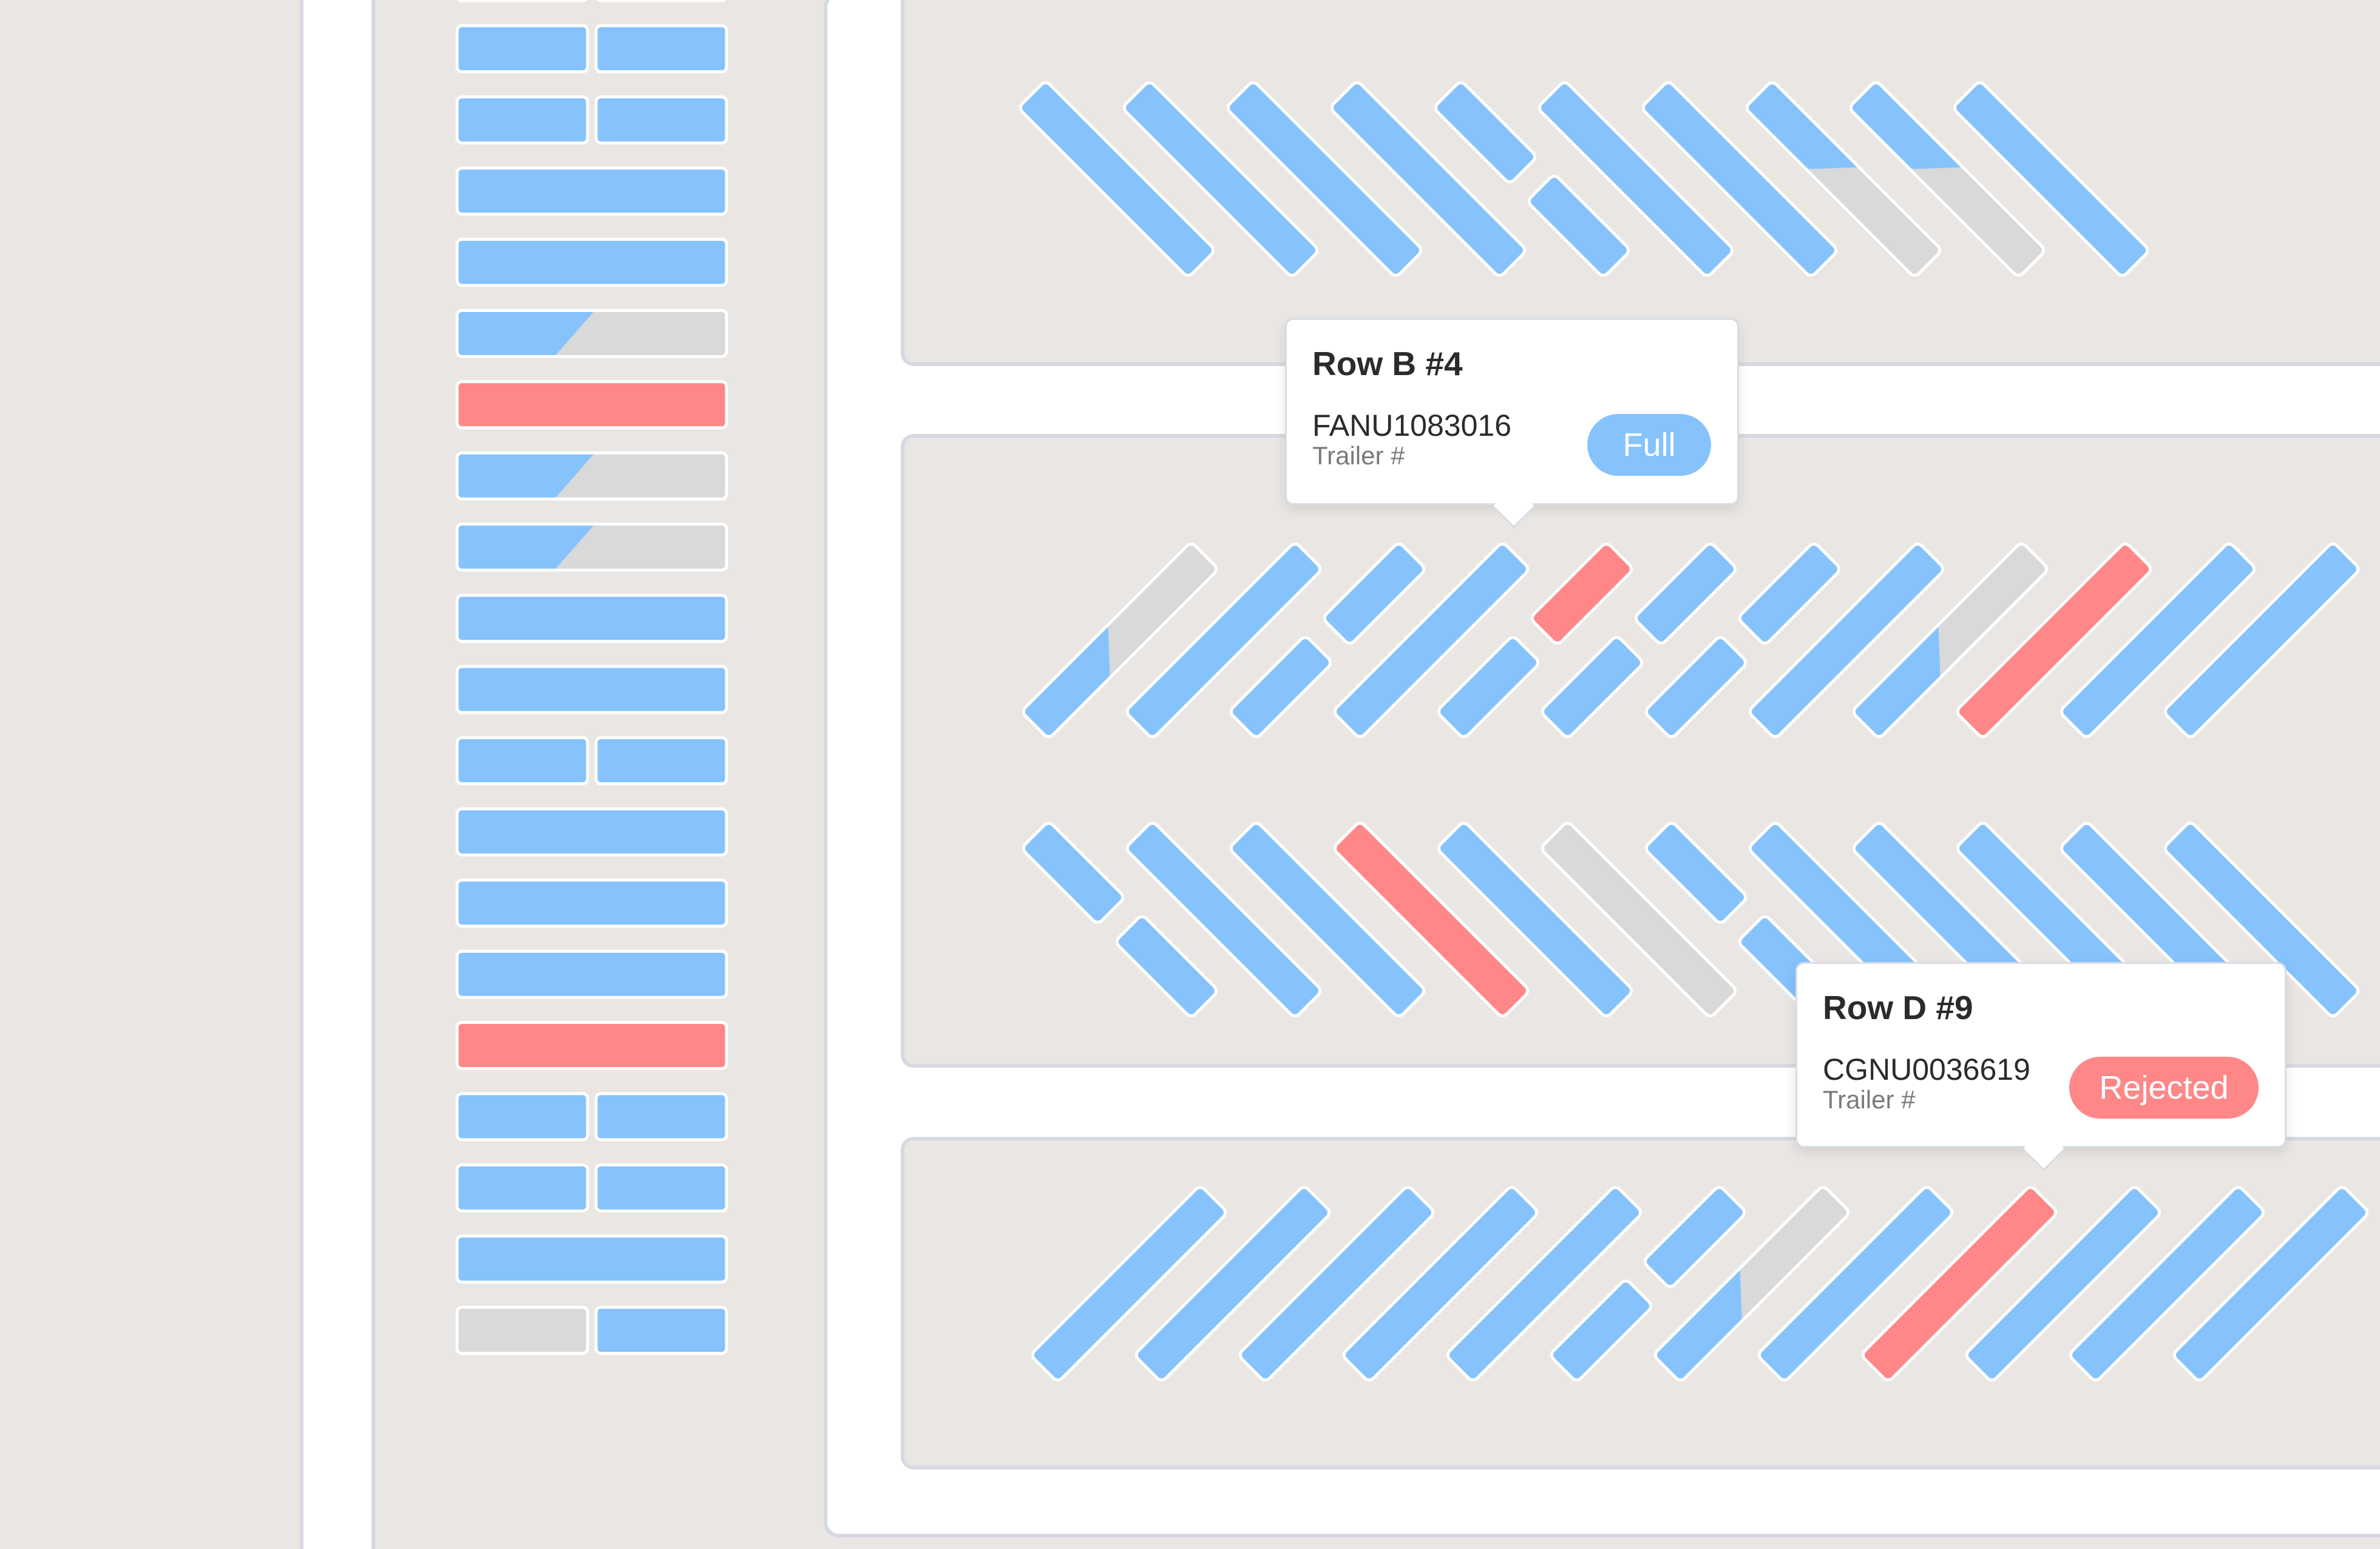 This screenshot has width=2380, height=1549. Describe the element at coordinates (1926, 1069) in the screenshot. I see `trailer-id: CGNU0036619` at that location.